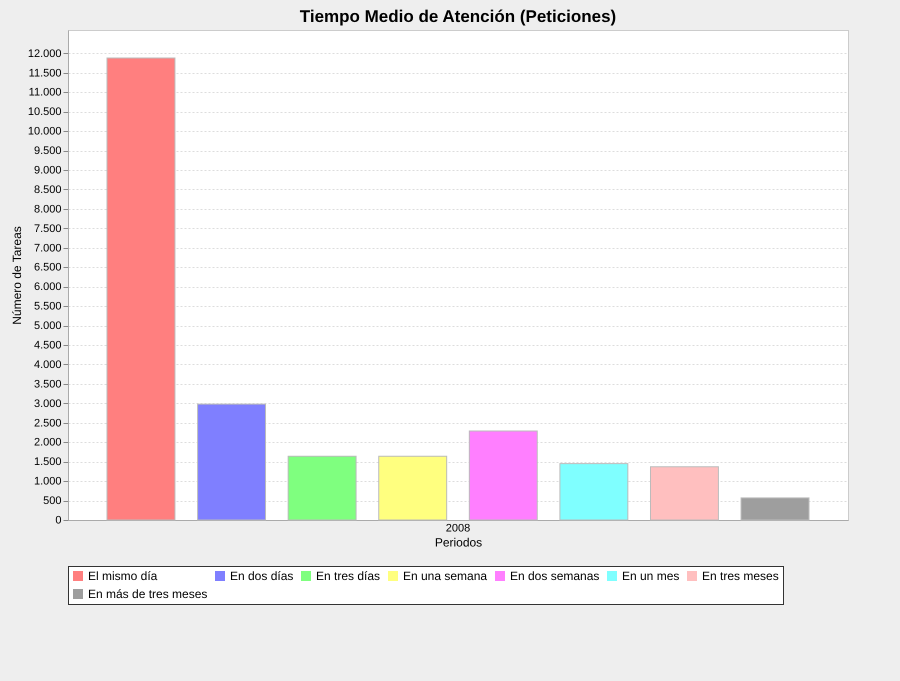  Describe the element at coordinates (45, 73) in the screenshot. I see `y-tick-label: 11.500` at that location.